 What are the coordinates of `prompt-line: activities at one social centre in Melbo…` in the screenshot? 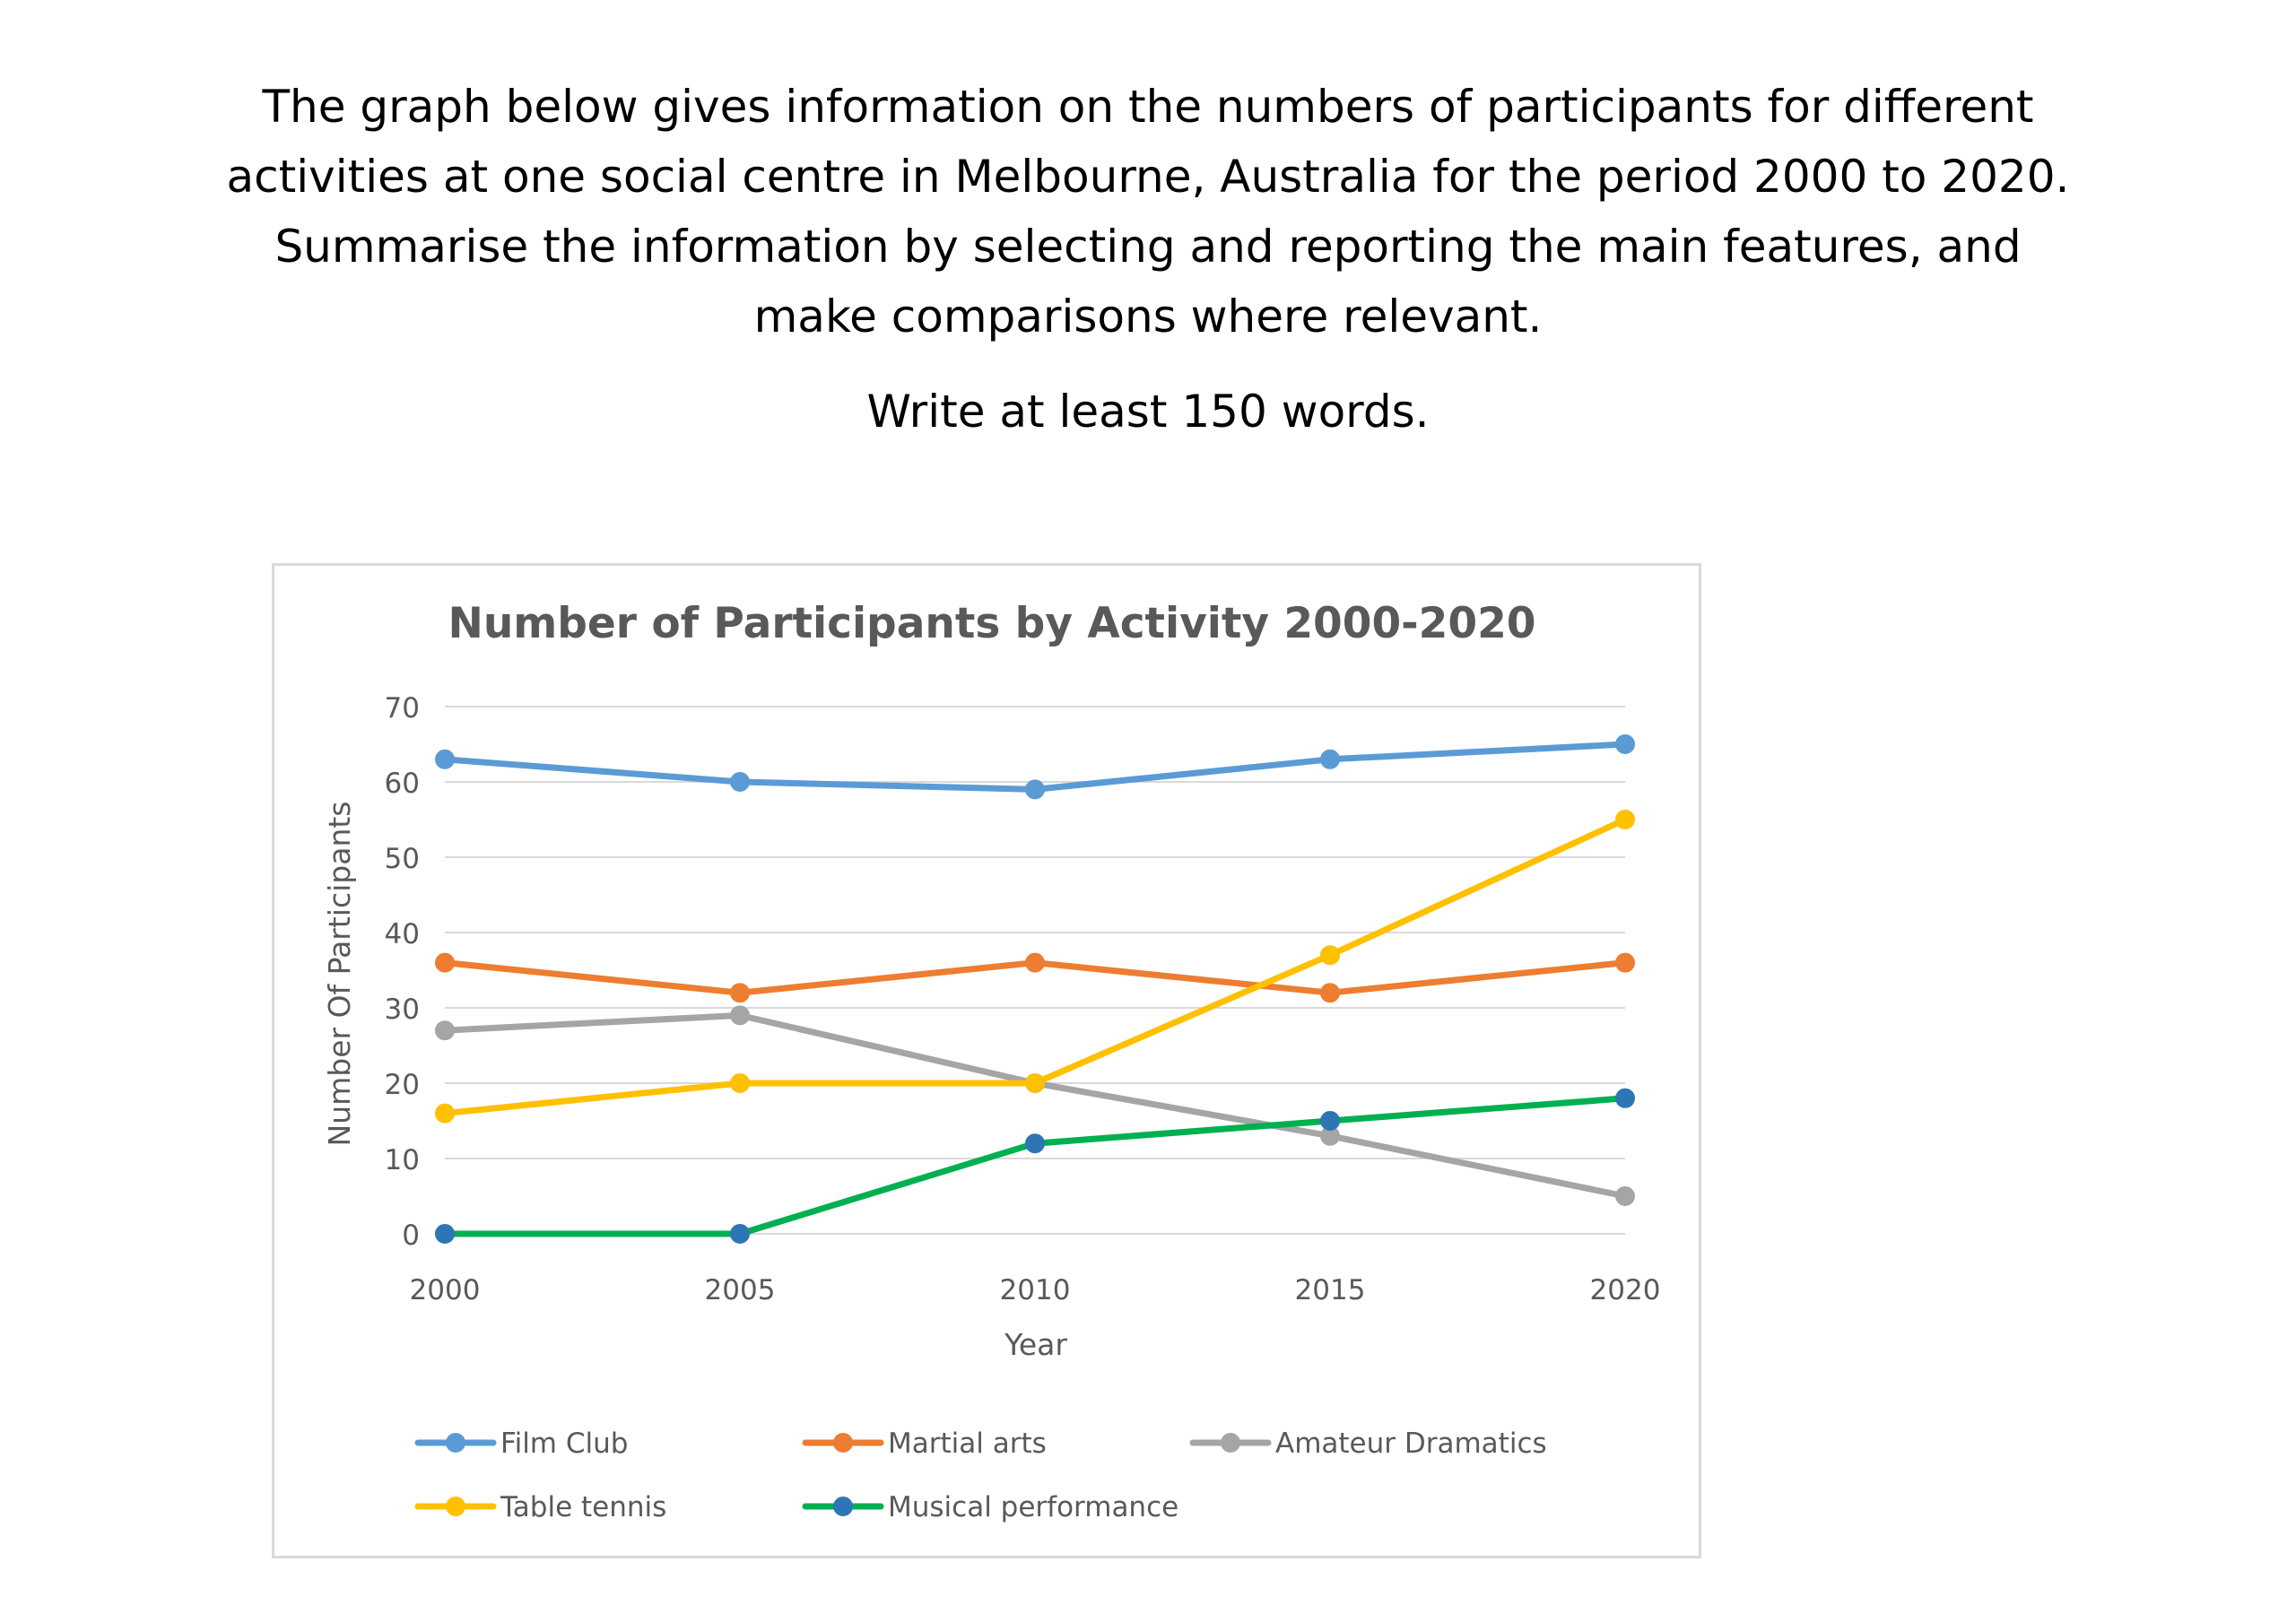 It's located at (1148, 177).